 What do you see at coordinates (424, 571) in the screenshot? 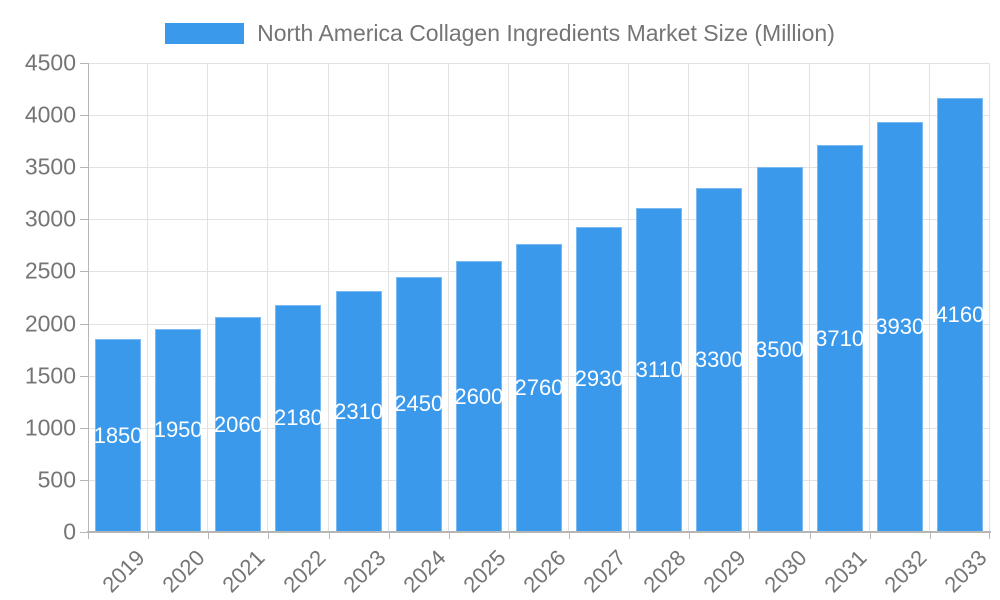
I see `x-tick-label: 2024` at bounding box center [424, 571].